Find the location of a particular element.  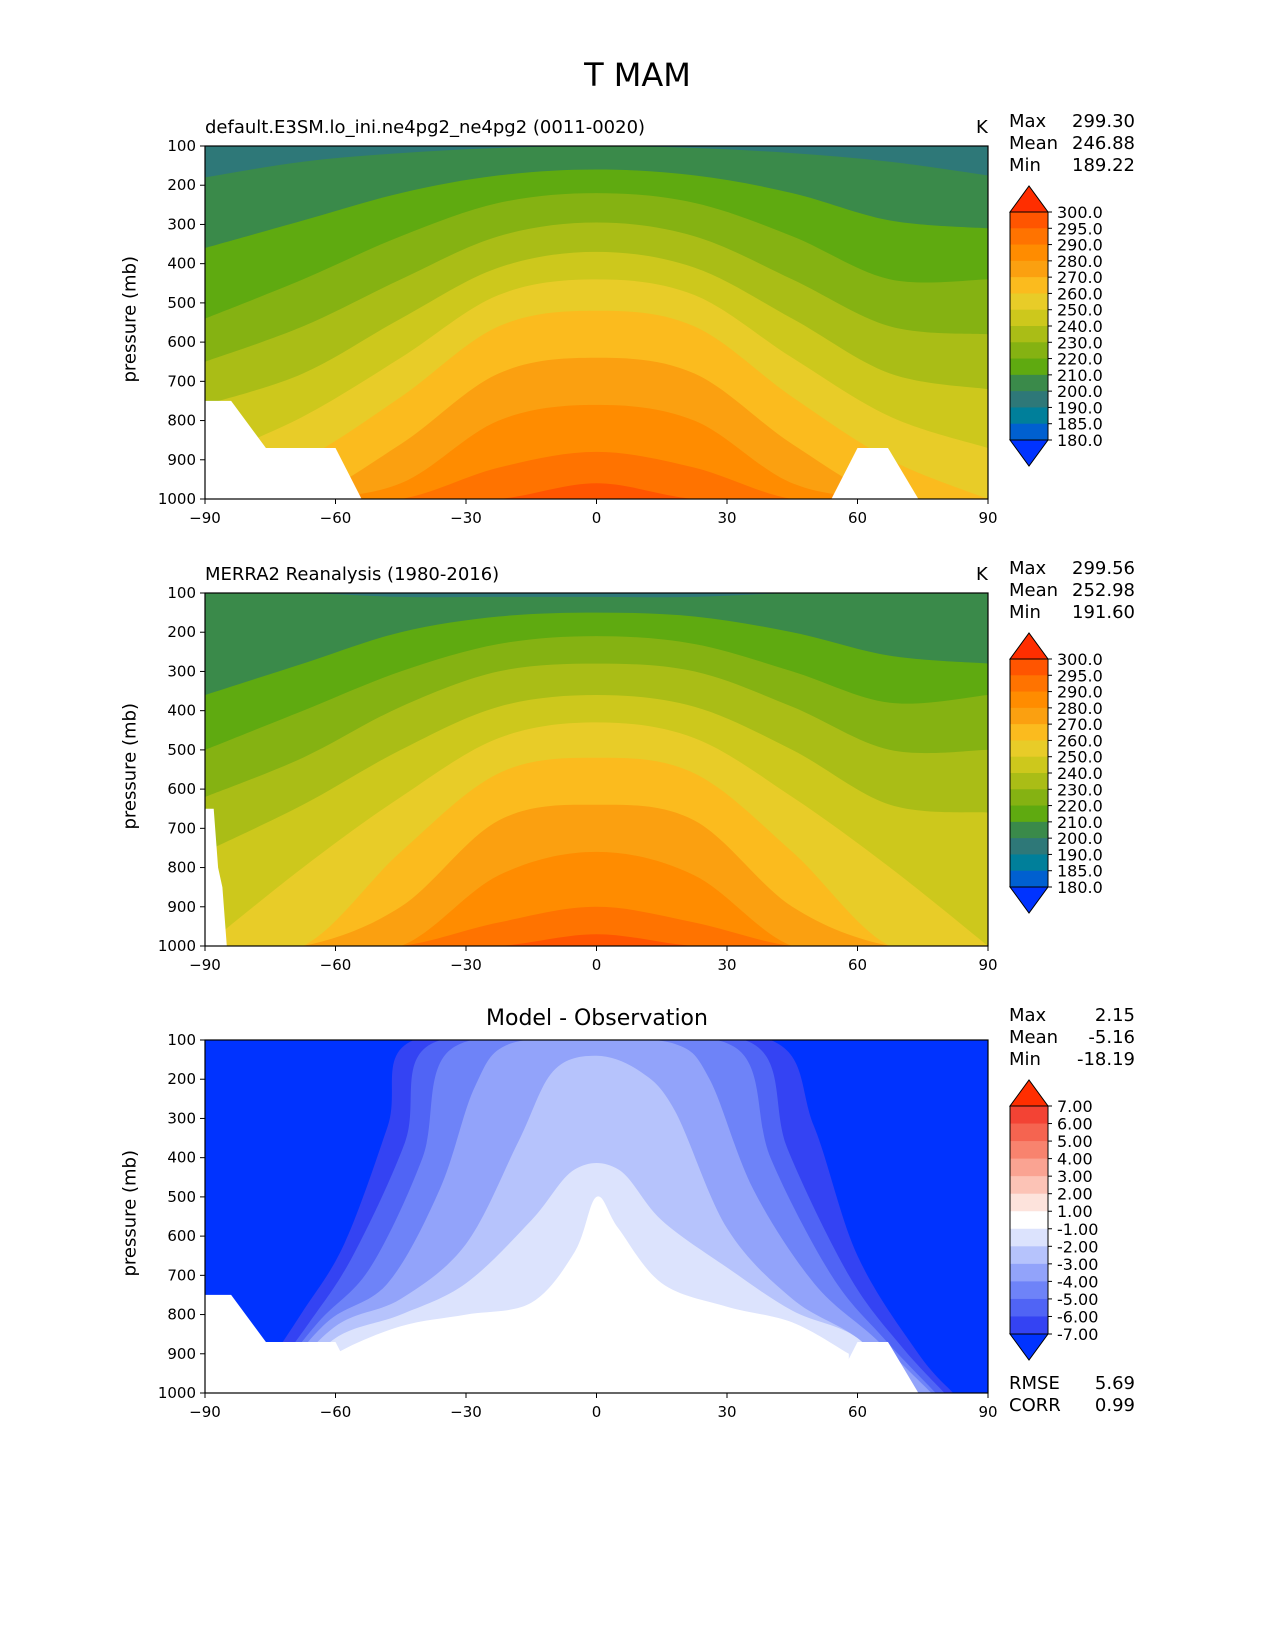

colorbar-tick-label: 240.0 is located at coordinates (1080, 326).